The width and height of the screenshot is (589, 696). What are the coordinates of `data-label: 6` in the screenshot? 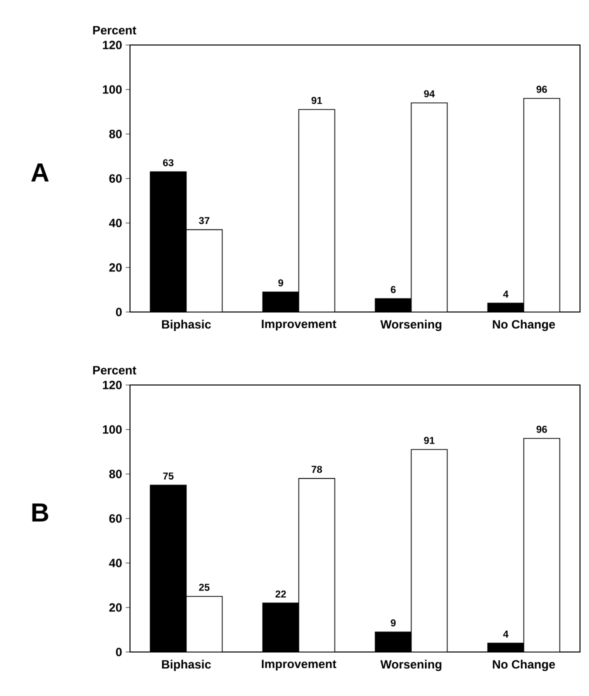 It's located at (393, 290).